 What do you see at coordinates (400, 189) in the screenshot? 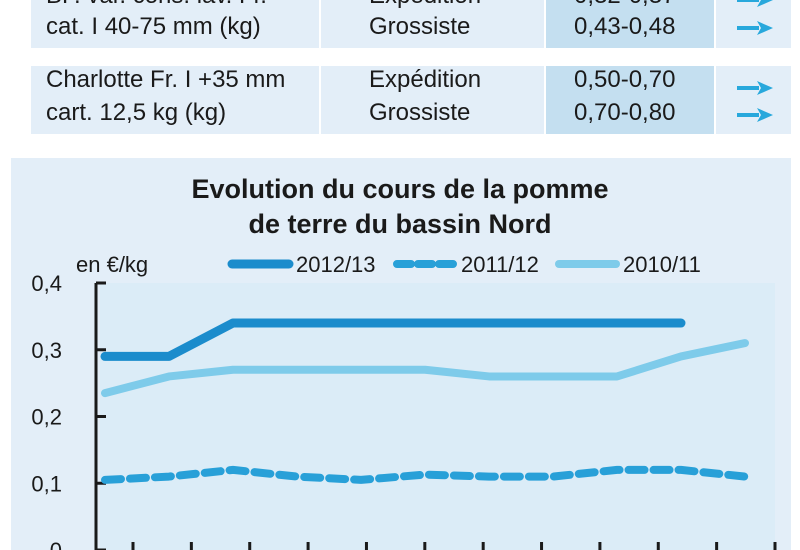
I see `chart-title-line-1: Evolution du cours de la pomme` at bounding box center [400, 189].